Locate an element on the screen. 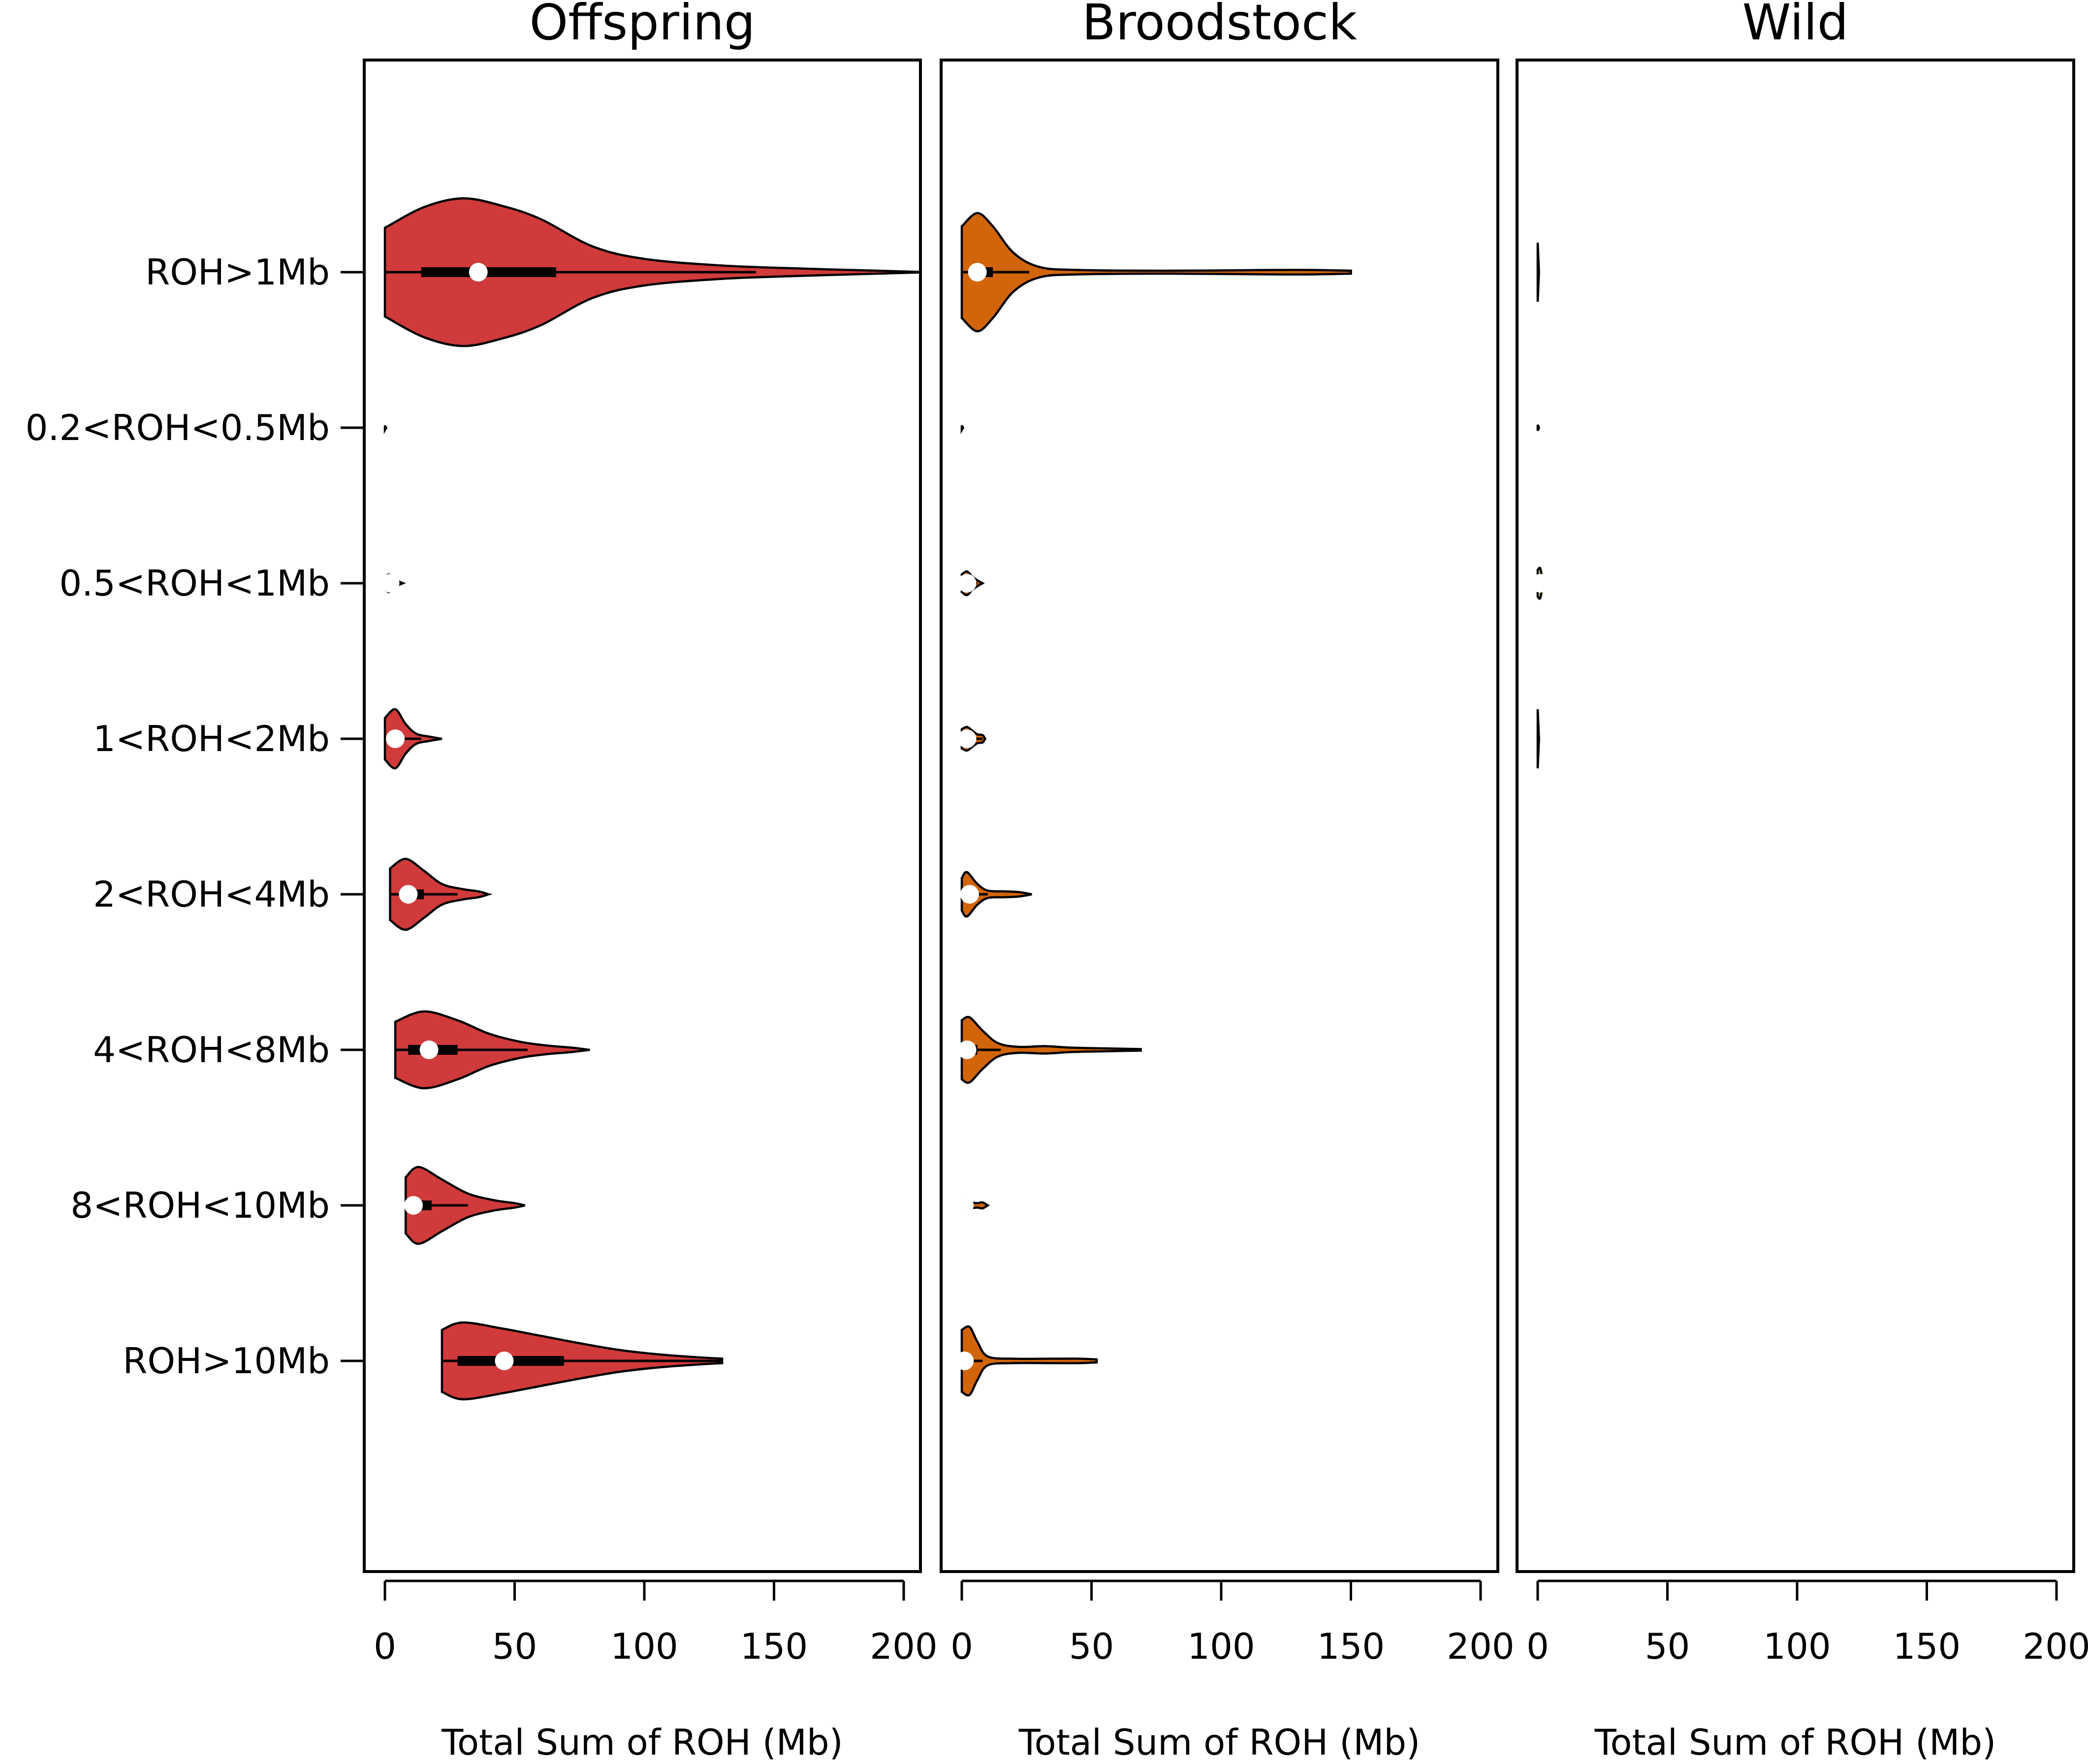 The width and height of the screenshot is (2088, 1764). panel-title: Broodstock is located at coordinates (1219, 25).